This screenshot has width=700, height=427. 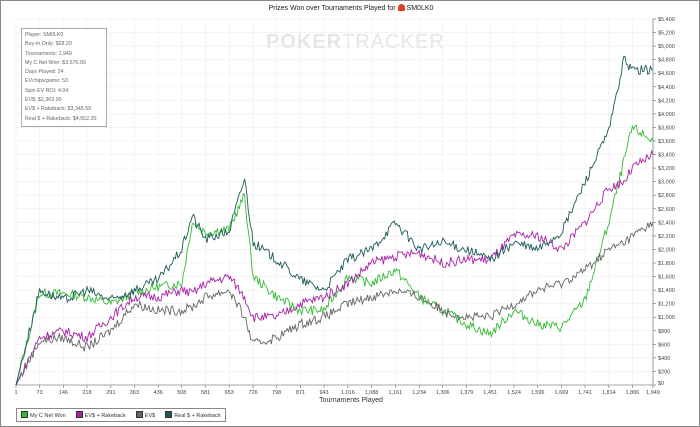 I want to click on legend-label: EV$, so click(x=150, y=416).